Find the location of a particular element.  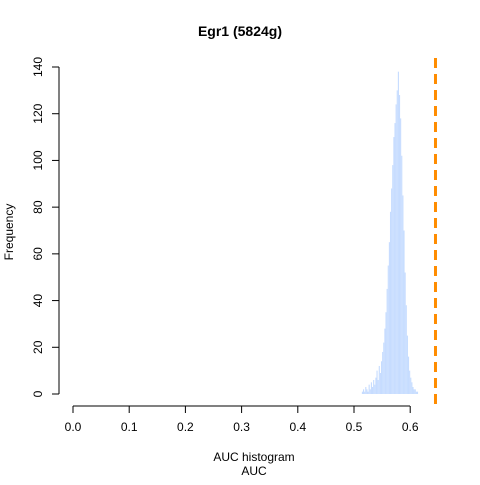

y-tick-label: 60 is located at coordinates (38, 254).